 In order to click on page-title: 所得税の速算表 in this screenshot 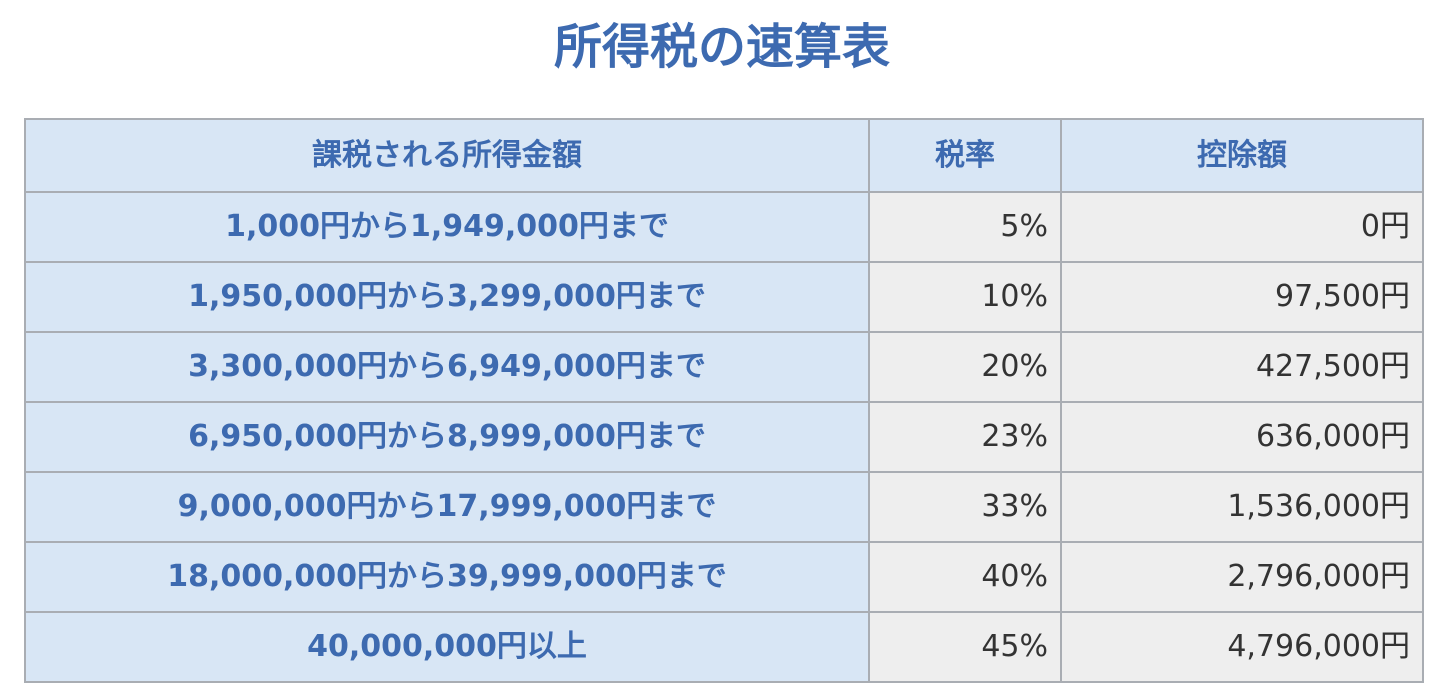, I will do `click(721, 47)`.